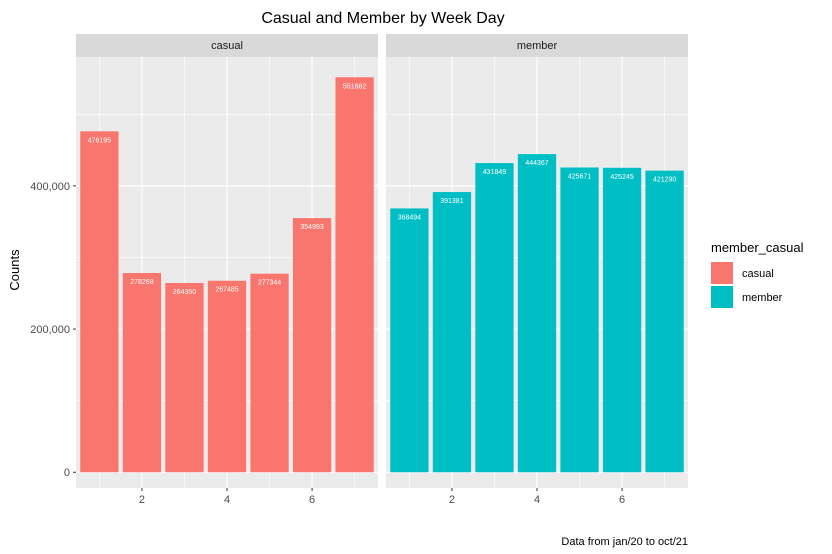 This screenshot has width=832, height=554. Describe the element at coordinates (184, 292) in the screenshot. I see `bar-label-casual-3: 264350` at that location.